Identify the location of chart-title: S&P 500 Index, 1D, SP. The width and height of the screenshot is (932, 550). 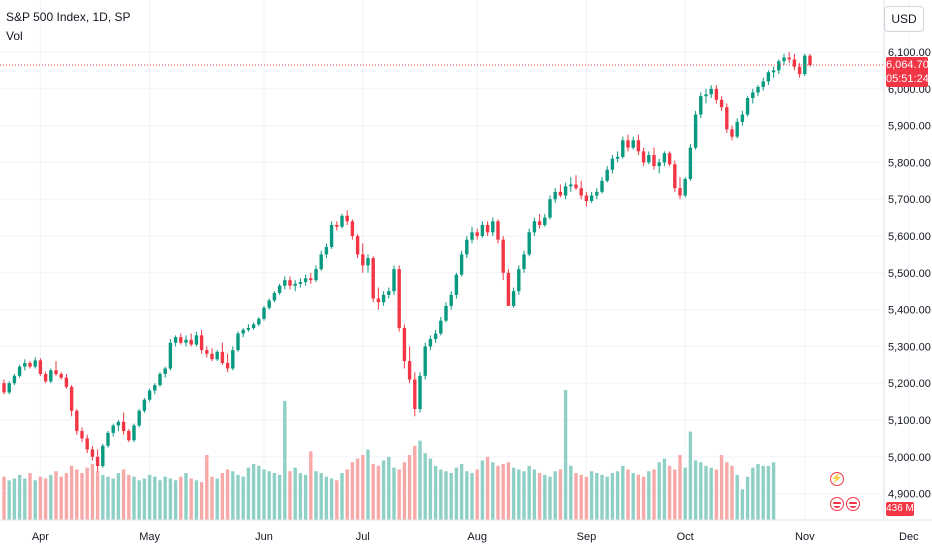
(68, 17).